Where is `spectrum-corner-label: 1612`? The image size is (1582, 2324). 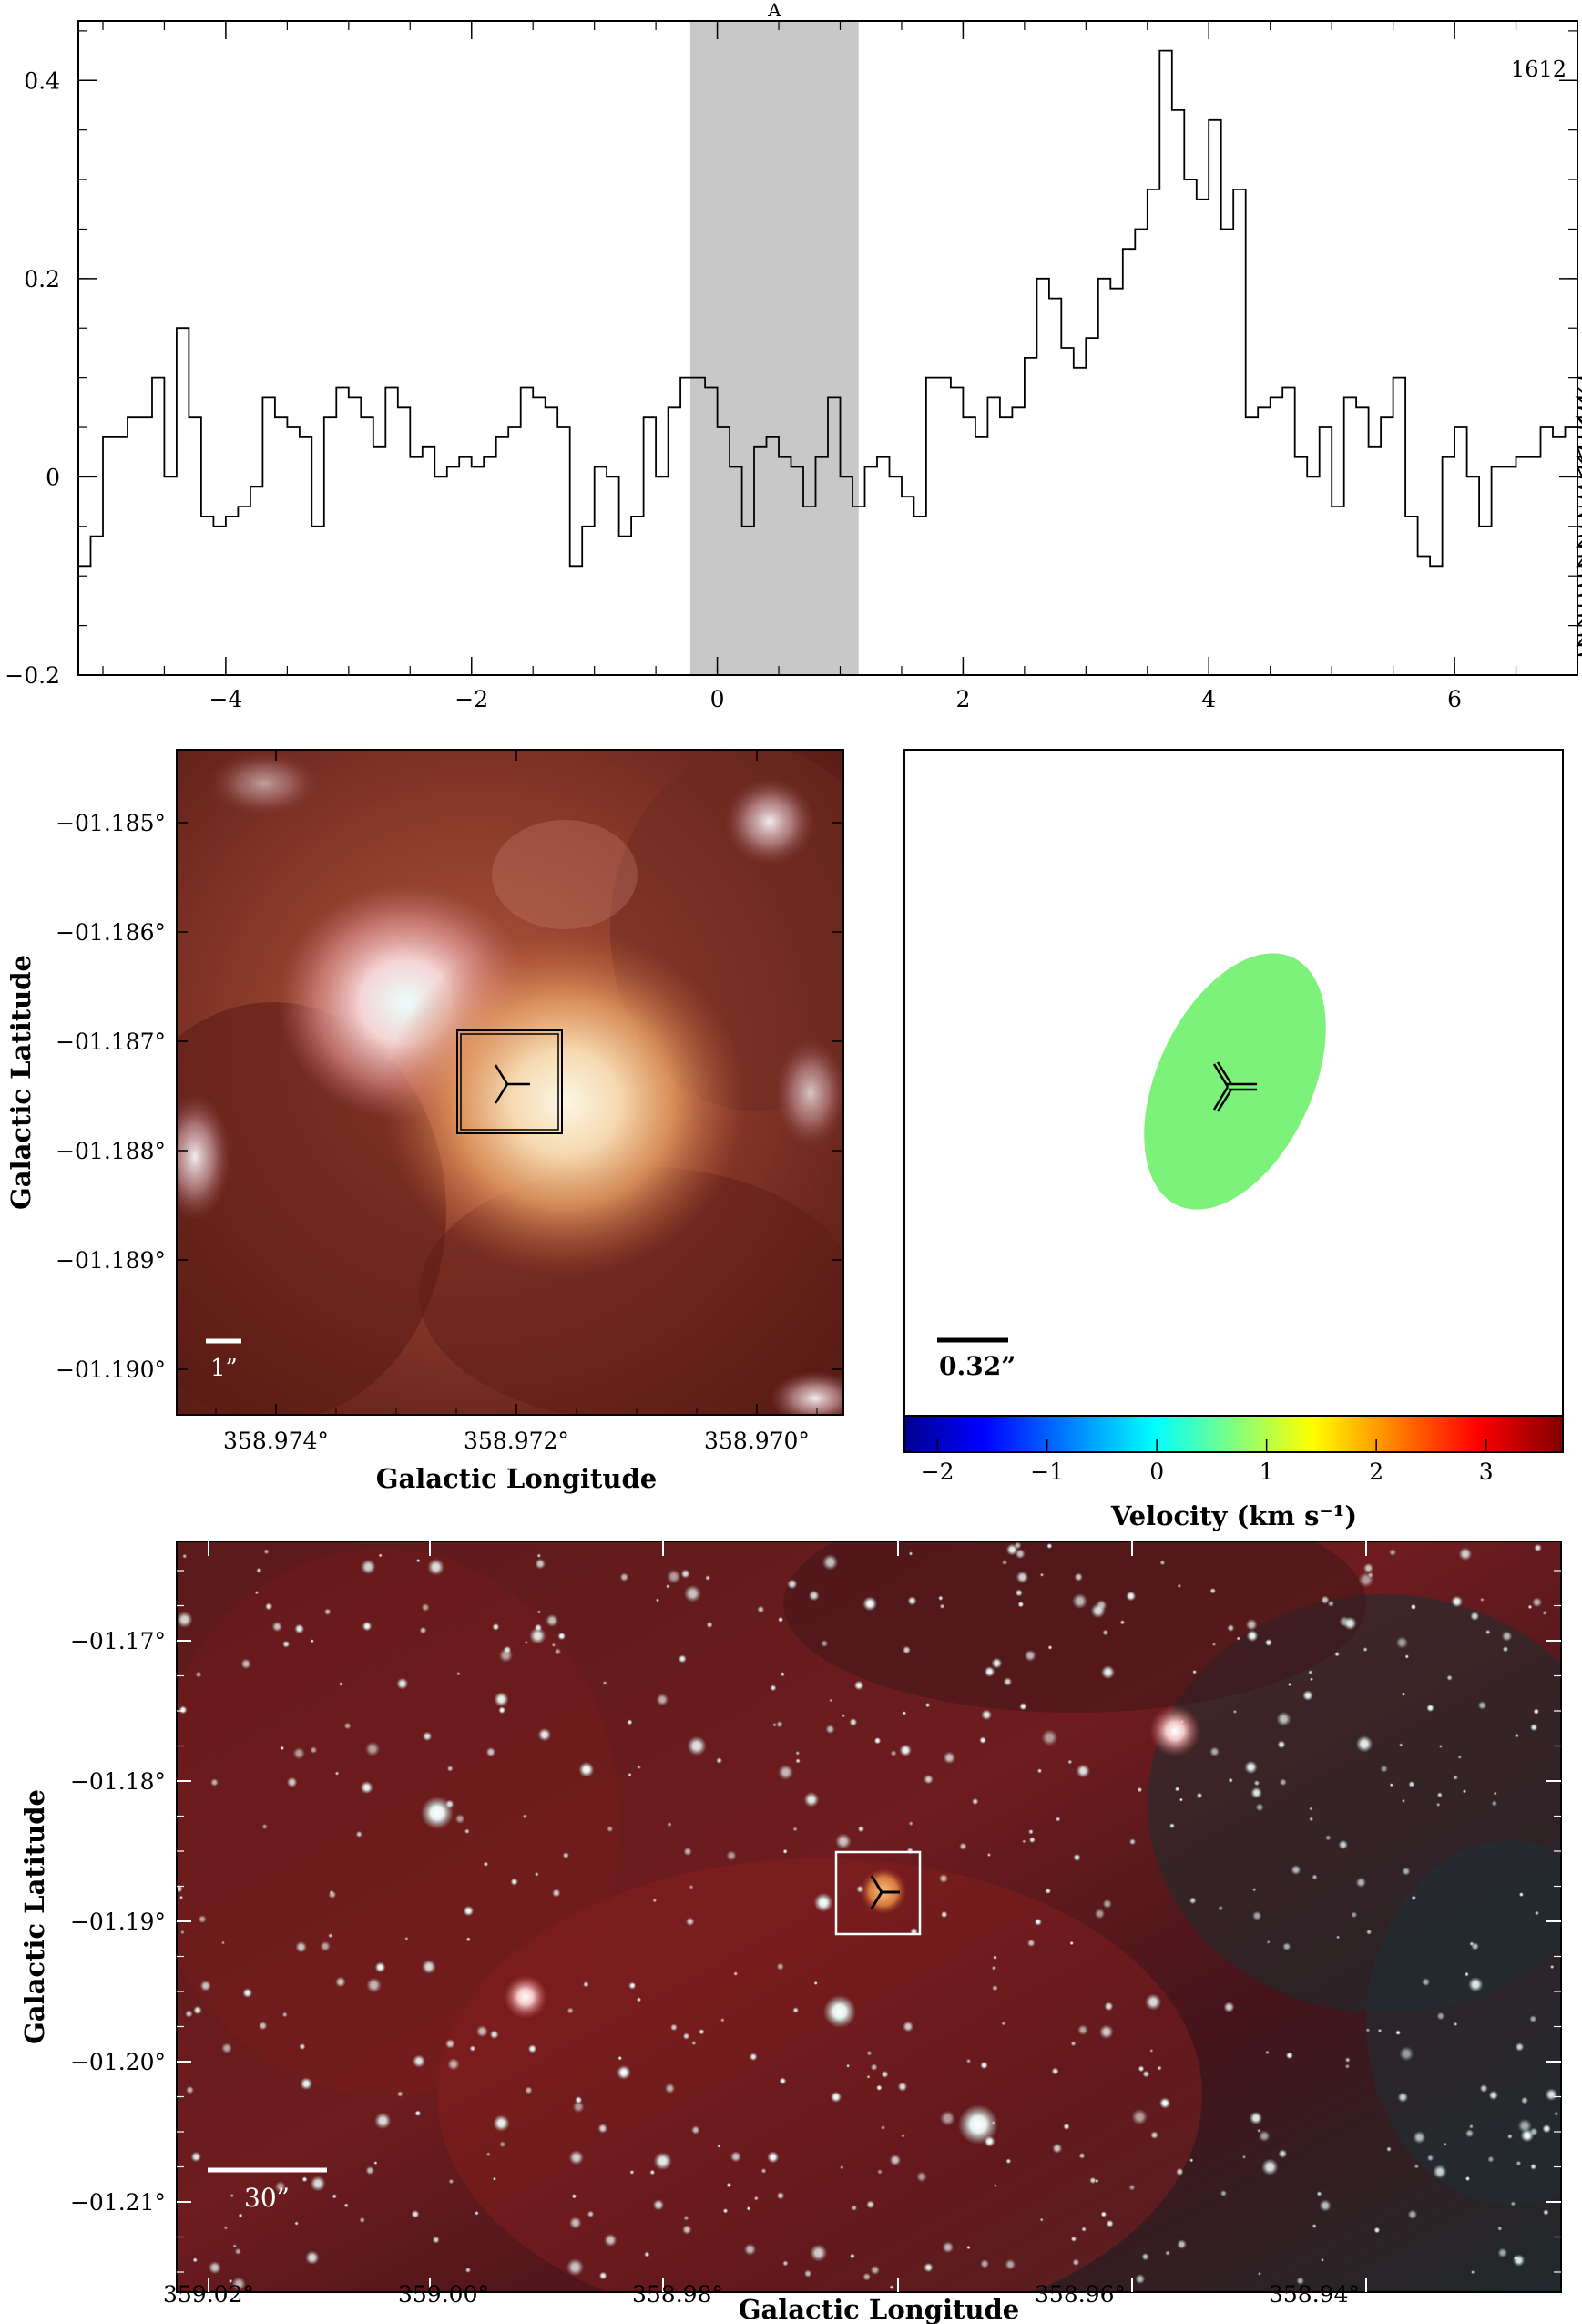 spectrum-corner-label: 1612 is located at coordinates (1539, 69).